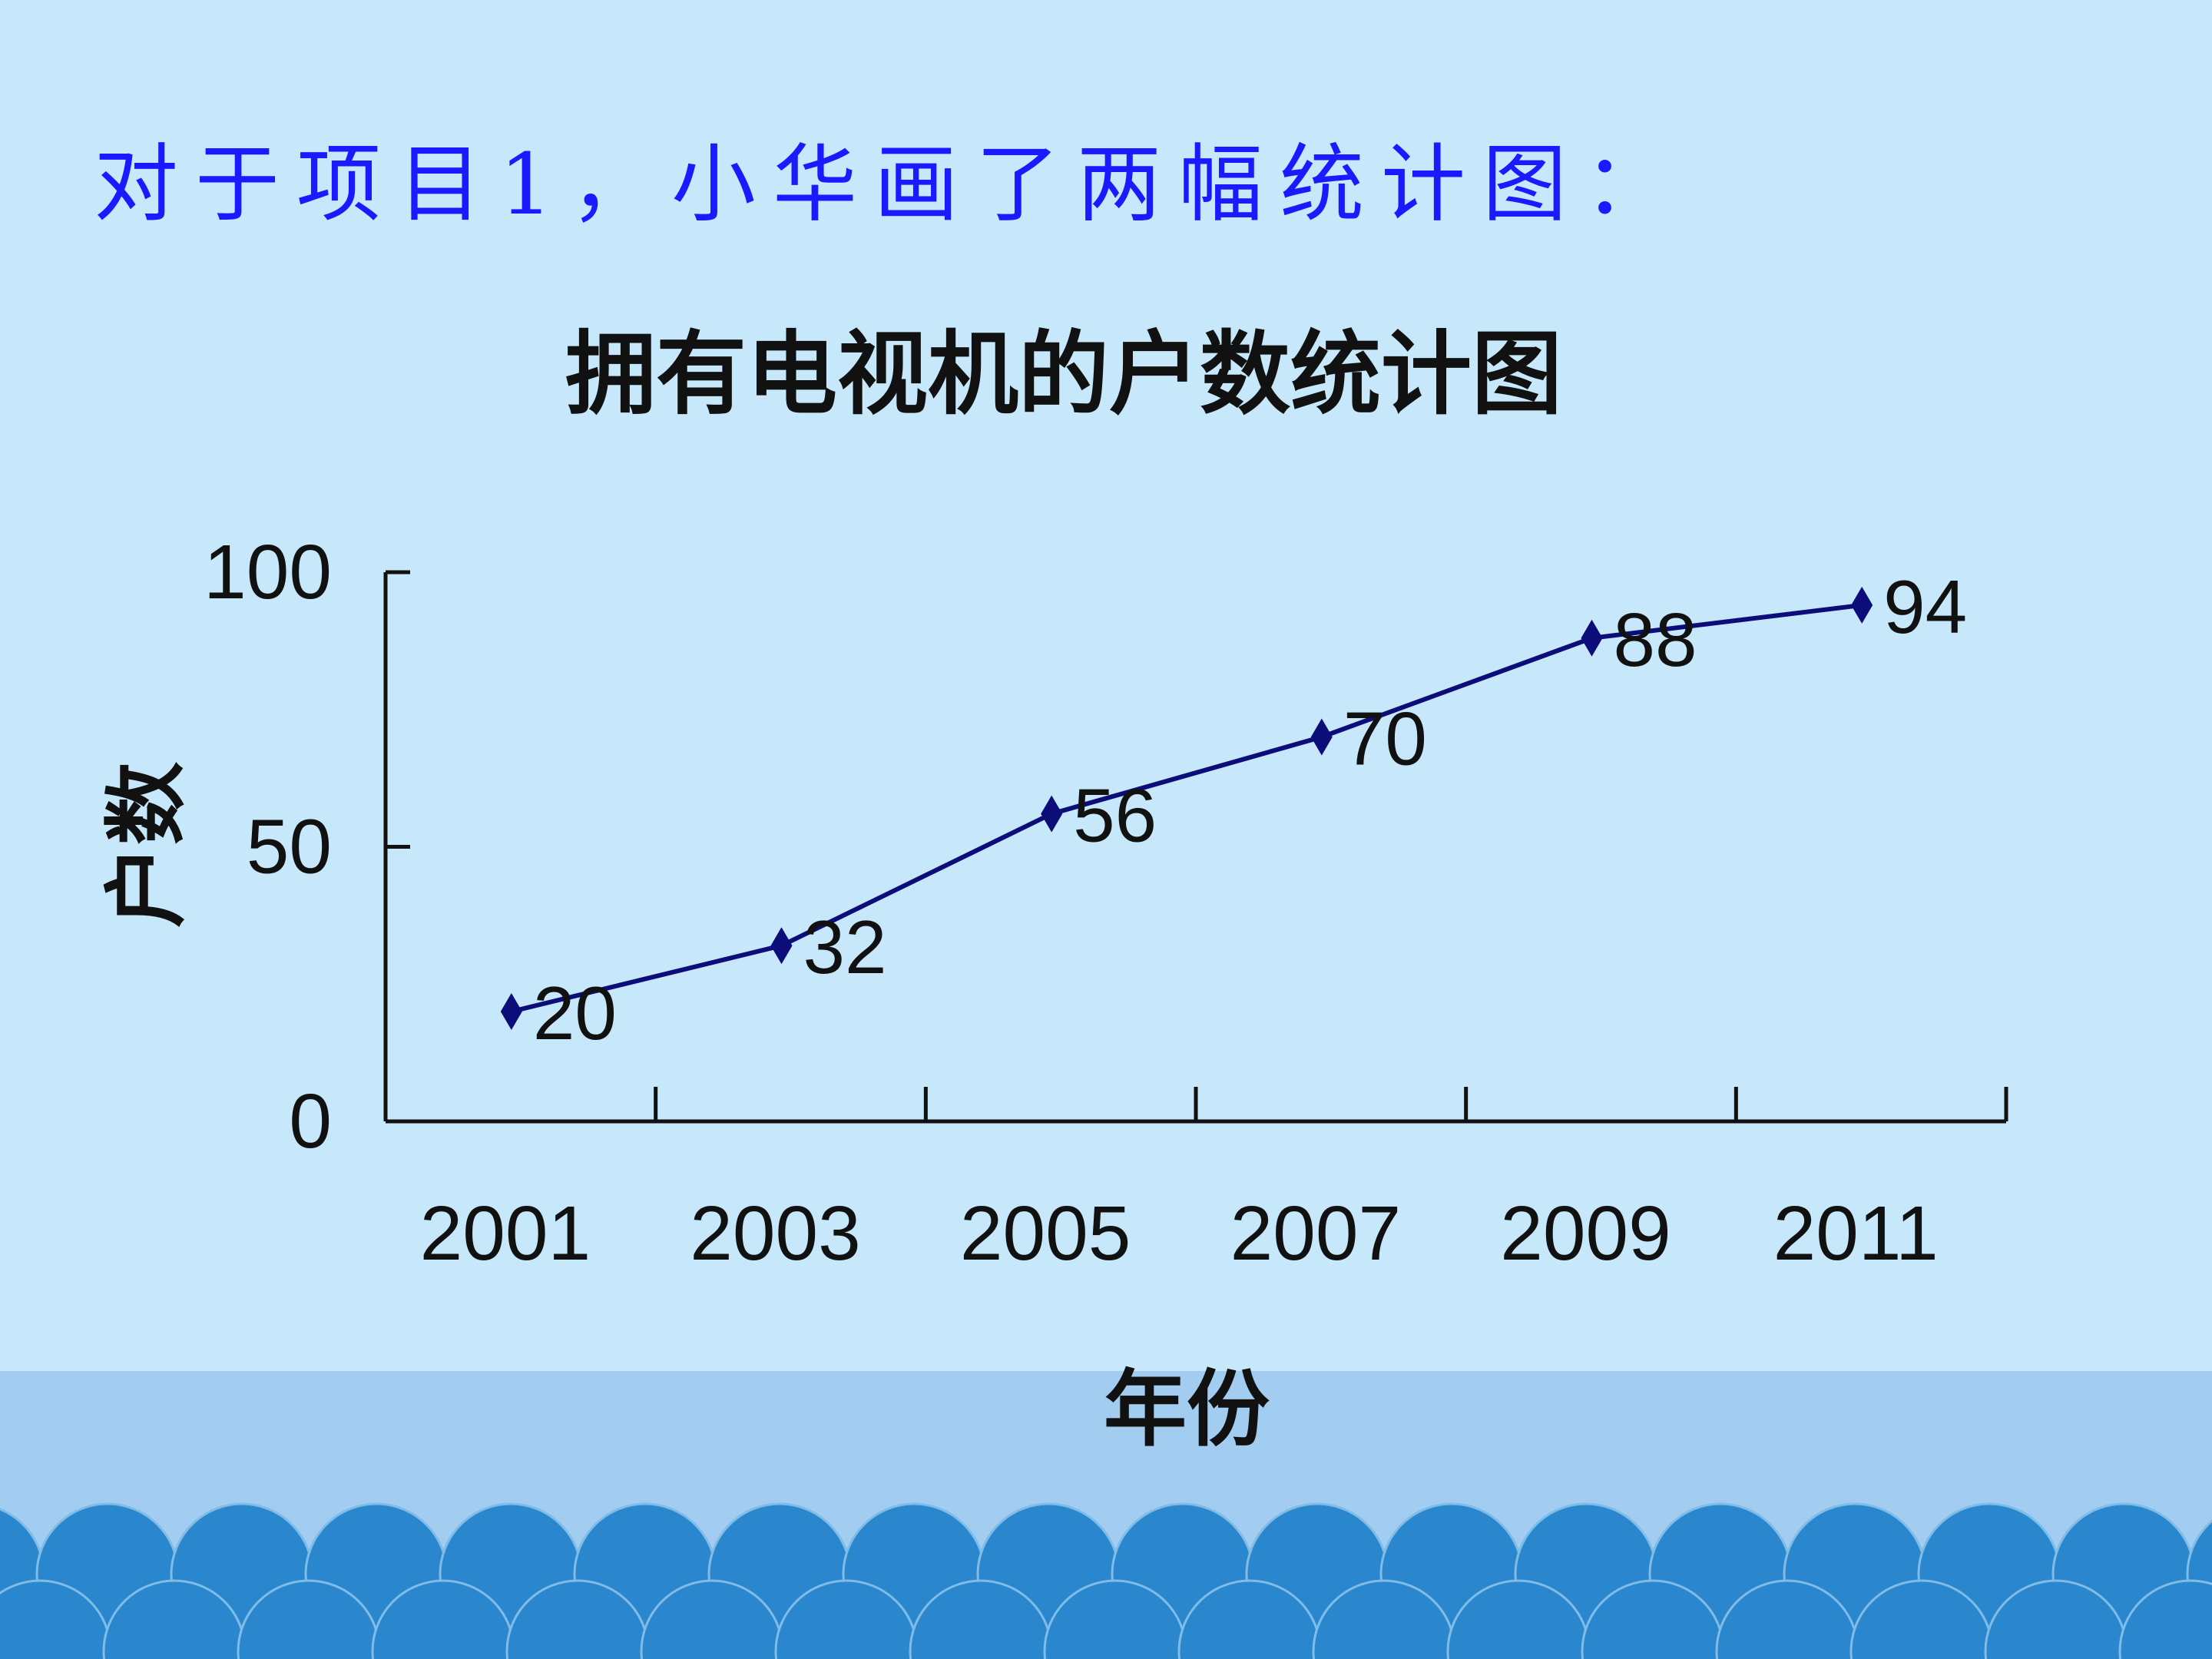 The height and width of the screenshot is (1659, 2212). I want to click on data-label: 70, so click(1385, 739).